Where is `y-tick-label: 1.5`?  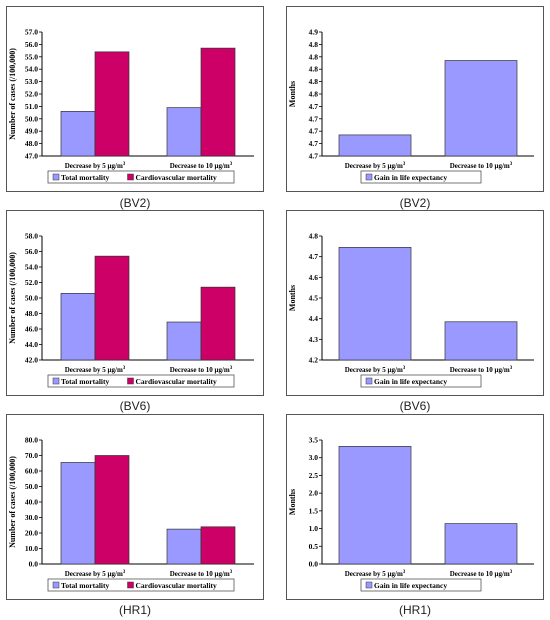
y-tick-label: 1.5 is located at coordinates (314, 510).